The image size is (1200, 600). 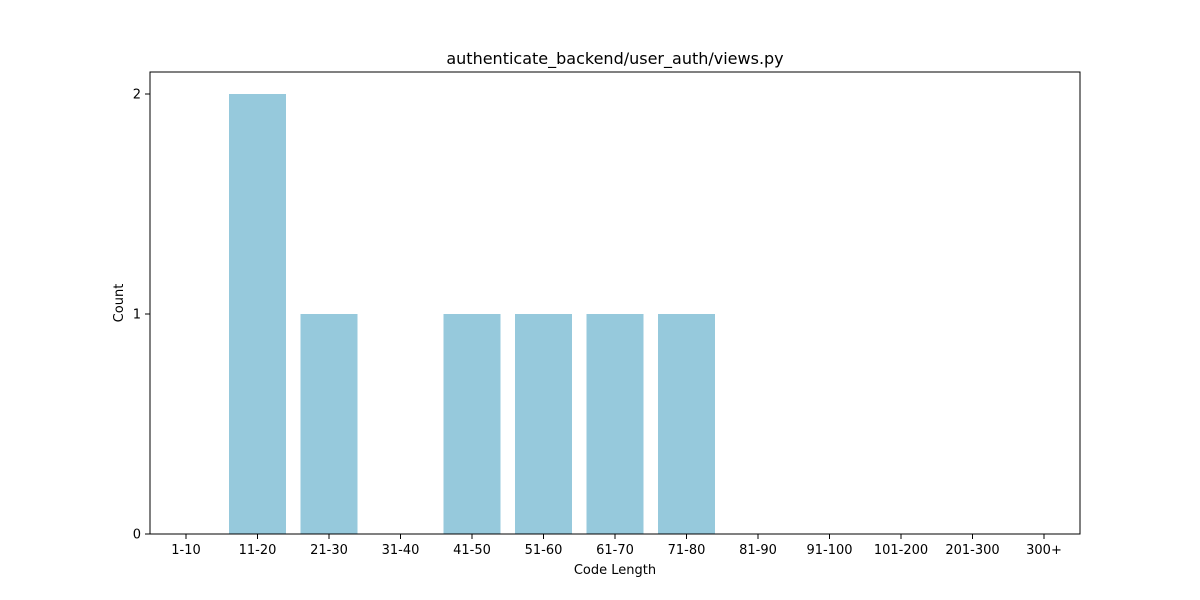 What do you see at coordinates (186, 550) in the screenshot?
I see `x-tick-label: 1-10` at bounding box center [186, 550].